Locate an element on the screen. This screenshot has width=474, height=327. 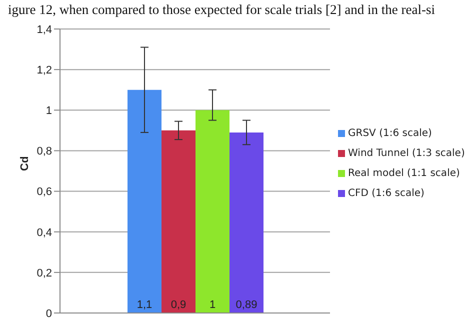
y-tick-label: 1,4 is located at coordinates (44, 30).